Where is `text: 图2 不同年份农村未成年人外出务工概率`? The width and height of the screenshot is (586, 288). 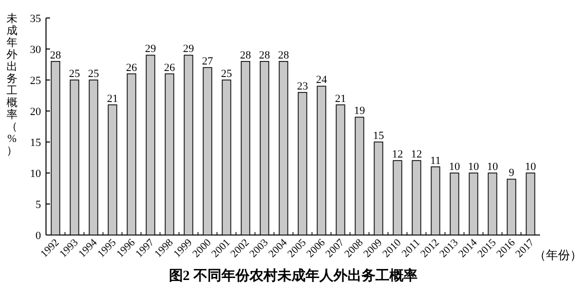 text: 图2 不同年份农村未成年人外出务工概率 is located at coordinates (293, 275).